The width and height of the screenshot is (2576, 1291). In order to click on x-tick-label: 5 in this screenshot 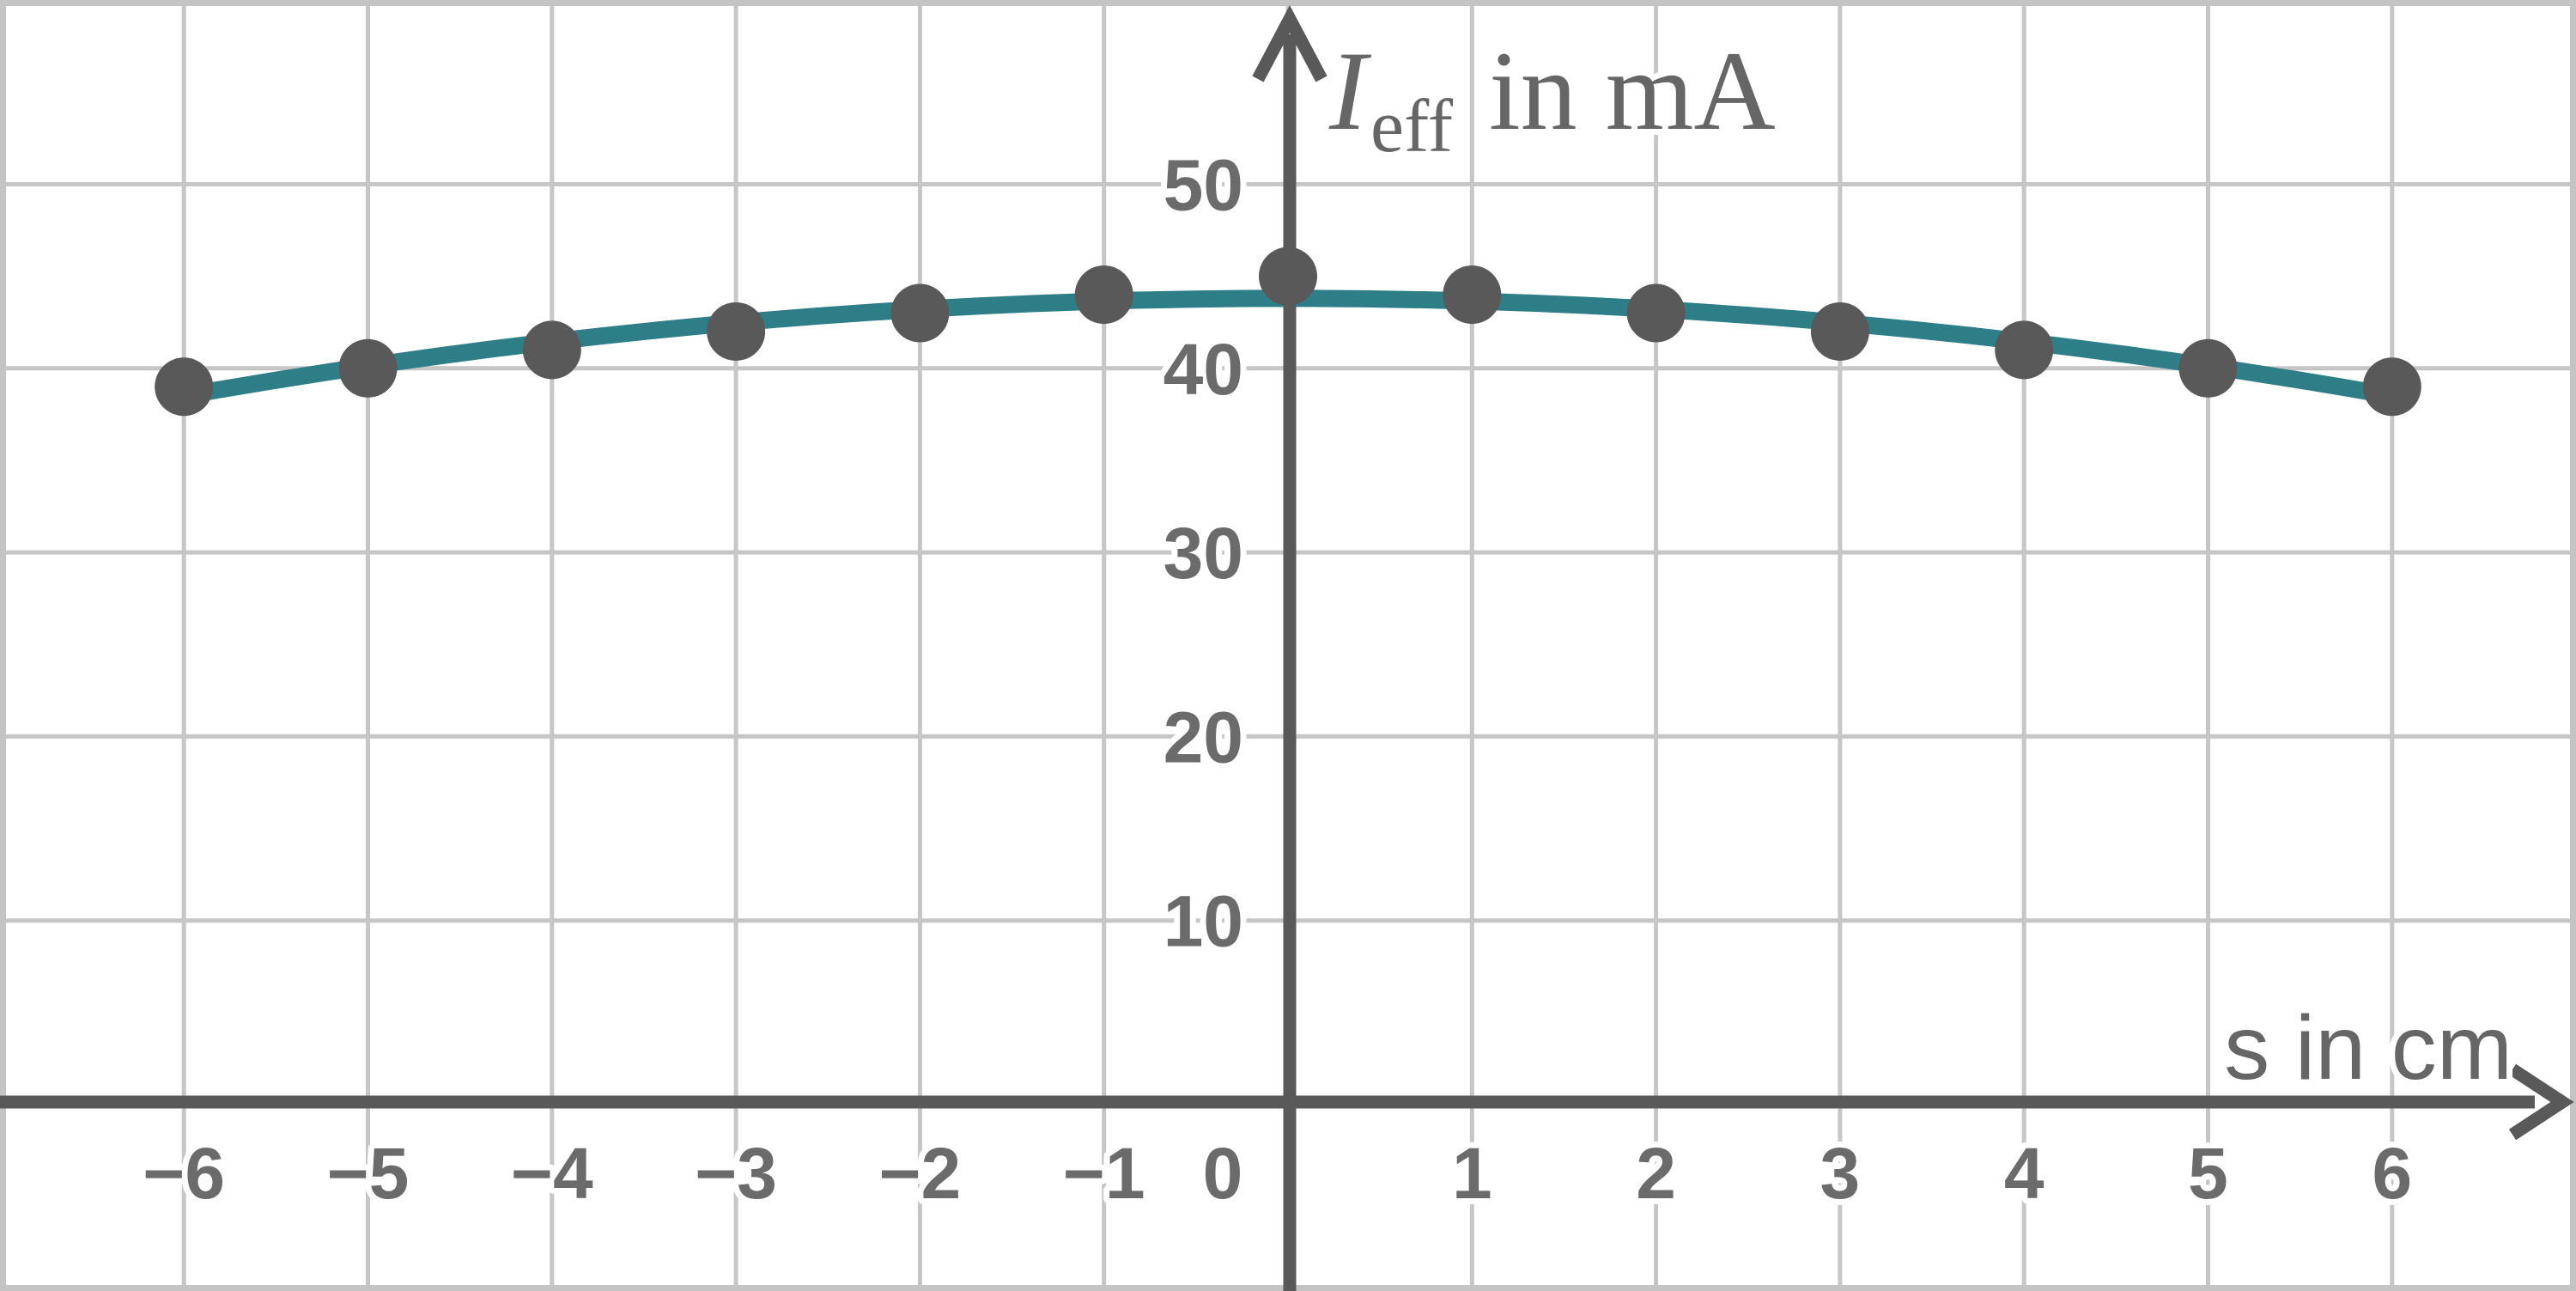, I will do `click(2208, 1173)`.